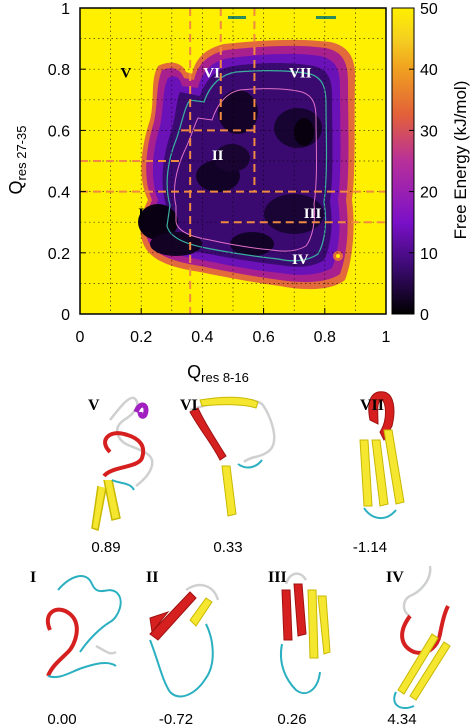 The width and height of the screenshot is (474, 728). I want to click on structure-III-gray, so click(296, 578).